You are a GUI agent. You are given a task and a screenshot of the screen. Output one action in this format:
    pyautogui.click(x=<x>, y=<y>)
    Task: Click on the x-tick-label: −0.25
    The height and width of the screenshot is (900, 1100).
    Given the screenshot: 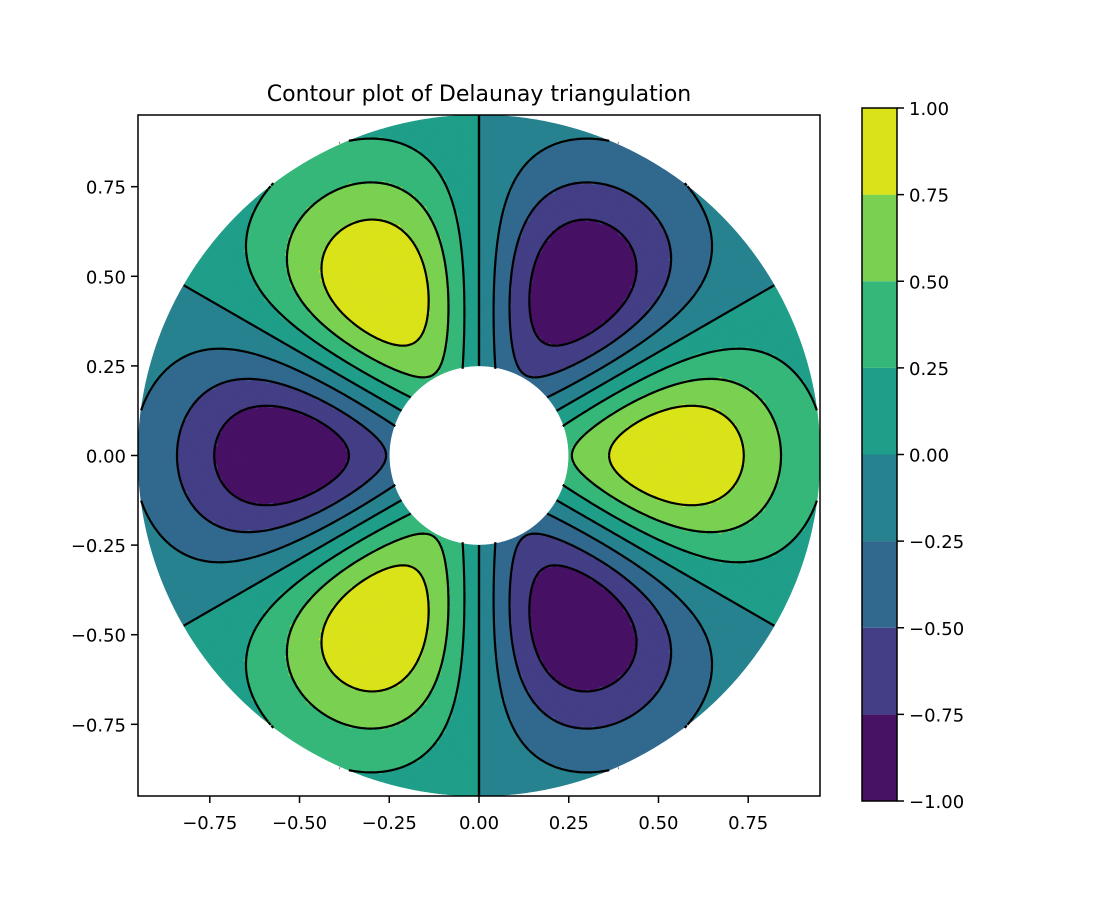 What is the action you would take?
    pyautogui.click(x=389, y=823)
    